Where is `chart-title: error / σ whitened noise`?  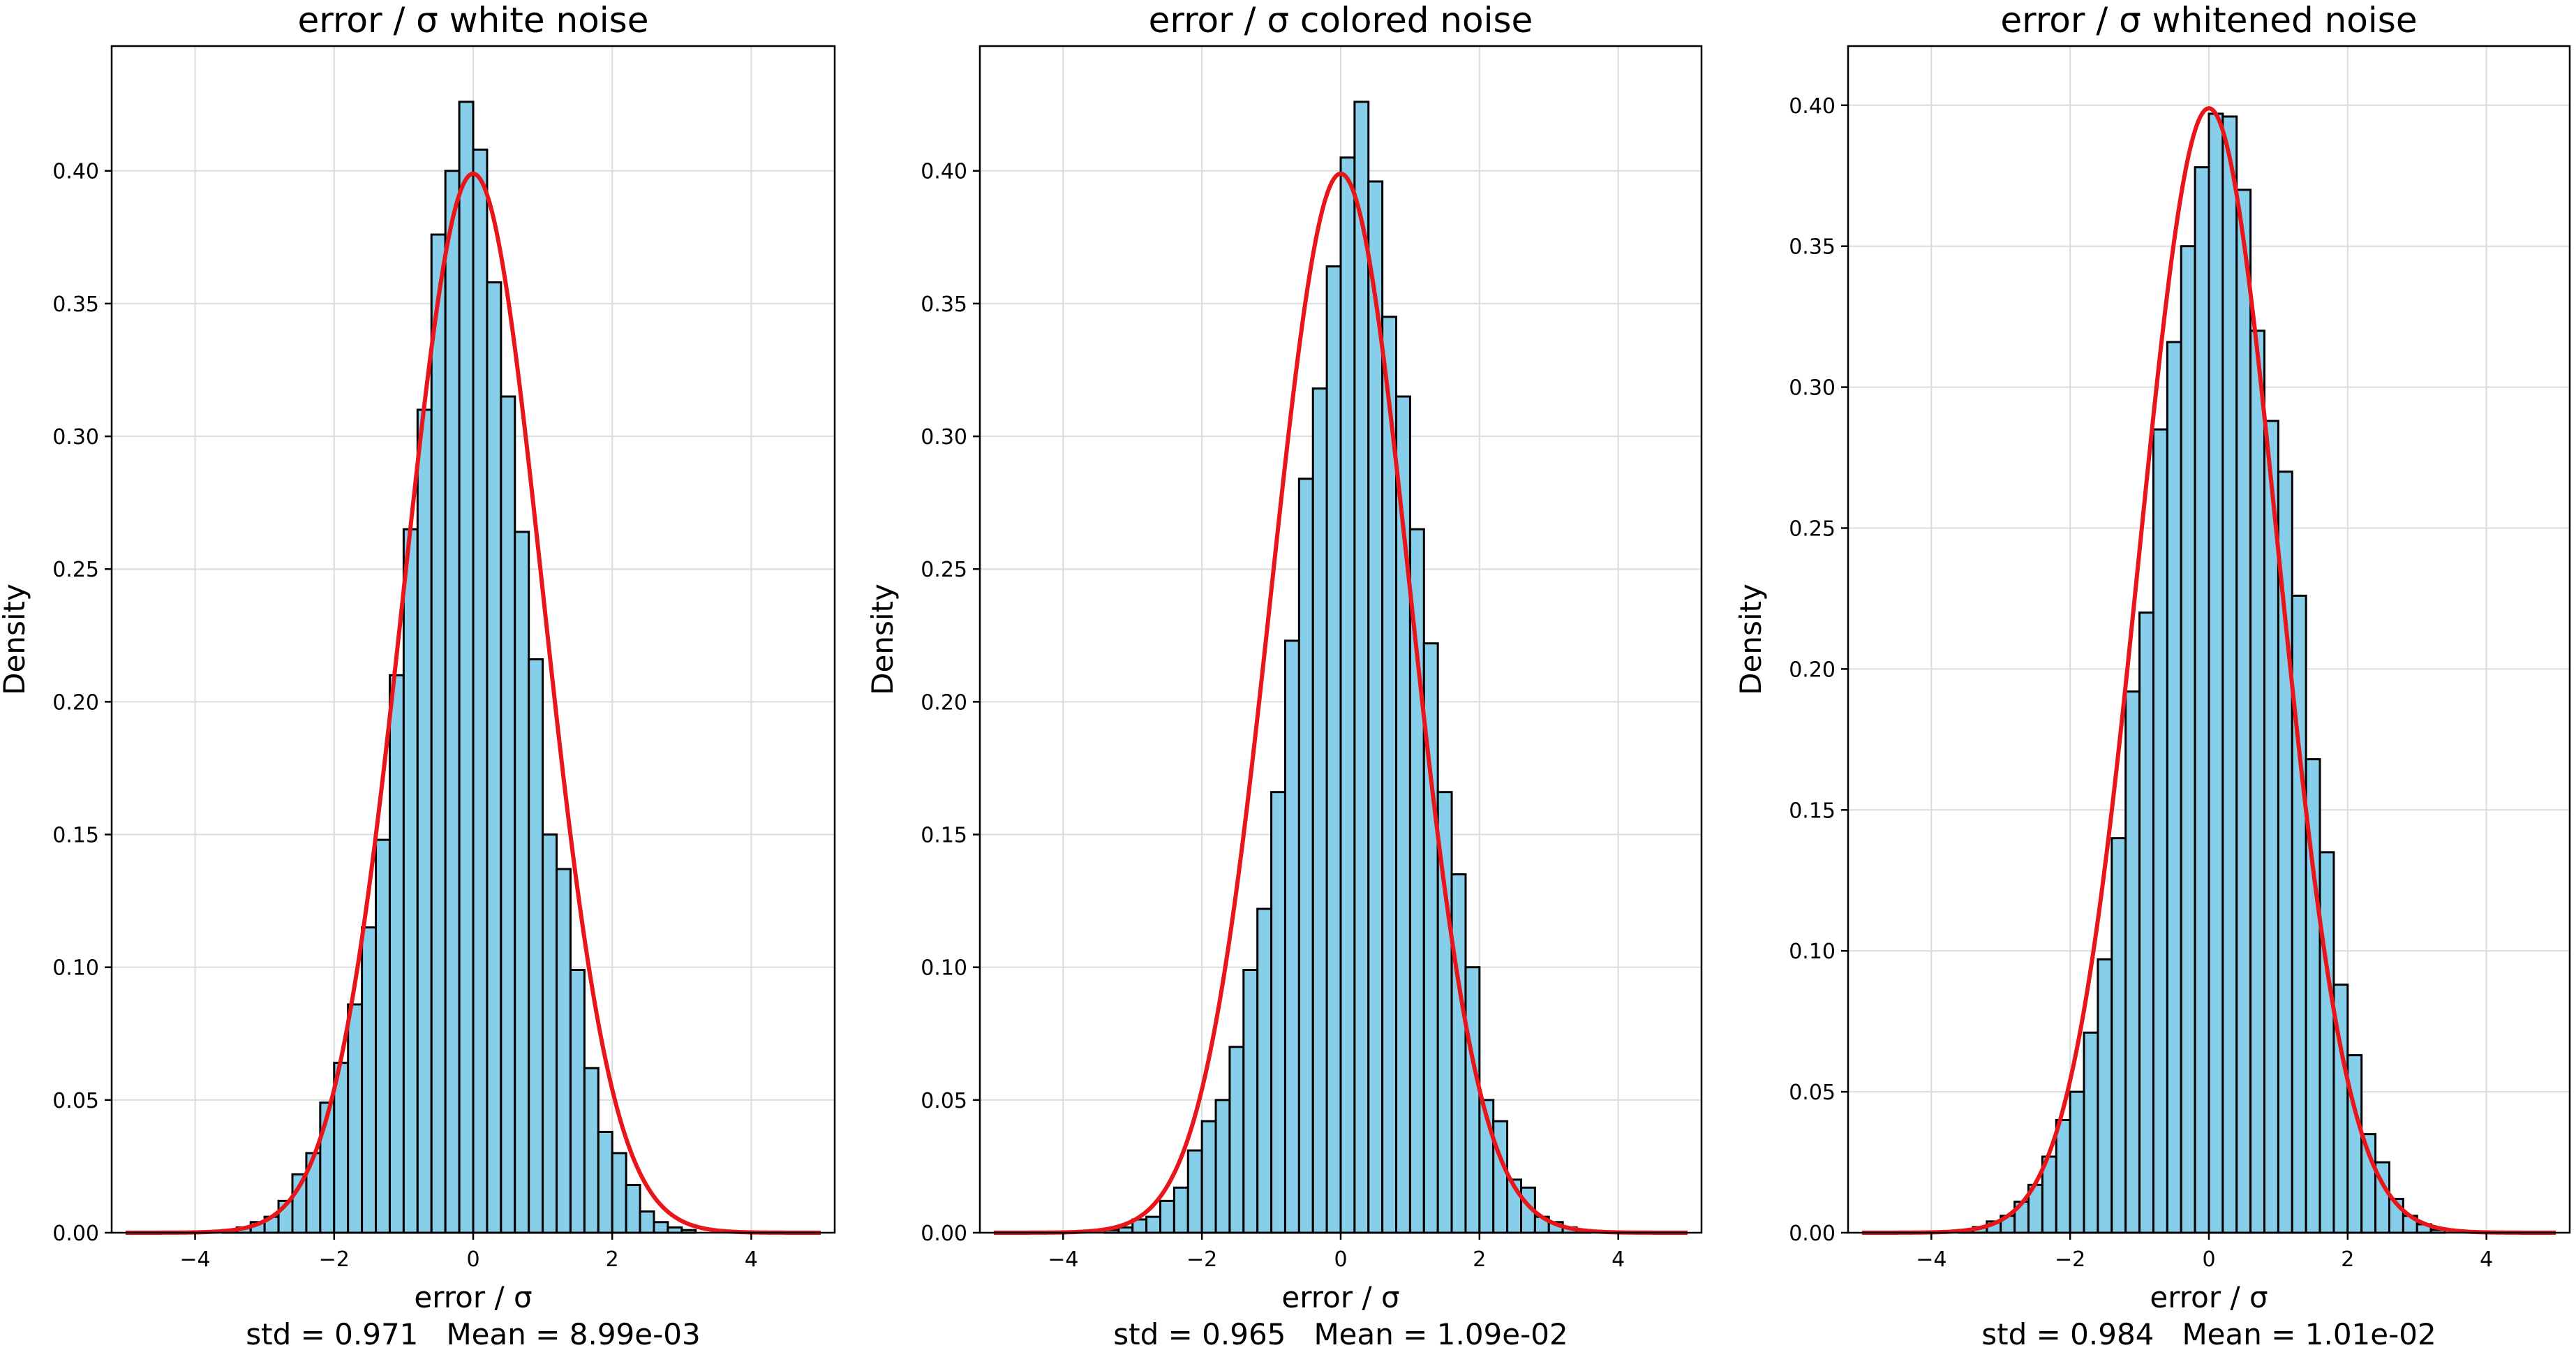
chart-title: error / σ whitened noise is located at coordinates (2208, 20).